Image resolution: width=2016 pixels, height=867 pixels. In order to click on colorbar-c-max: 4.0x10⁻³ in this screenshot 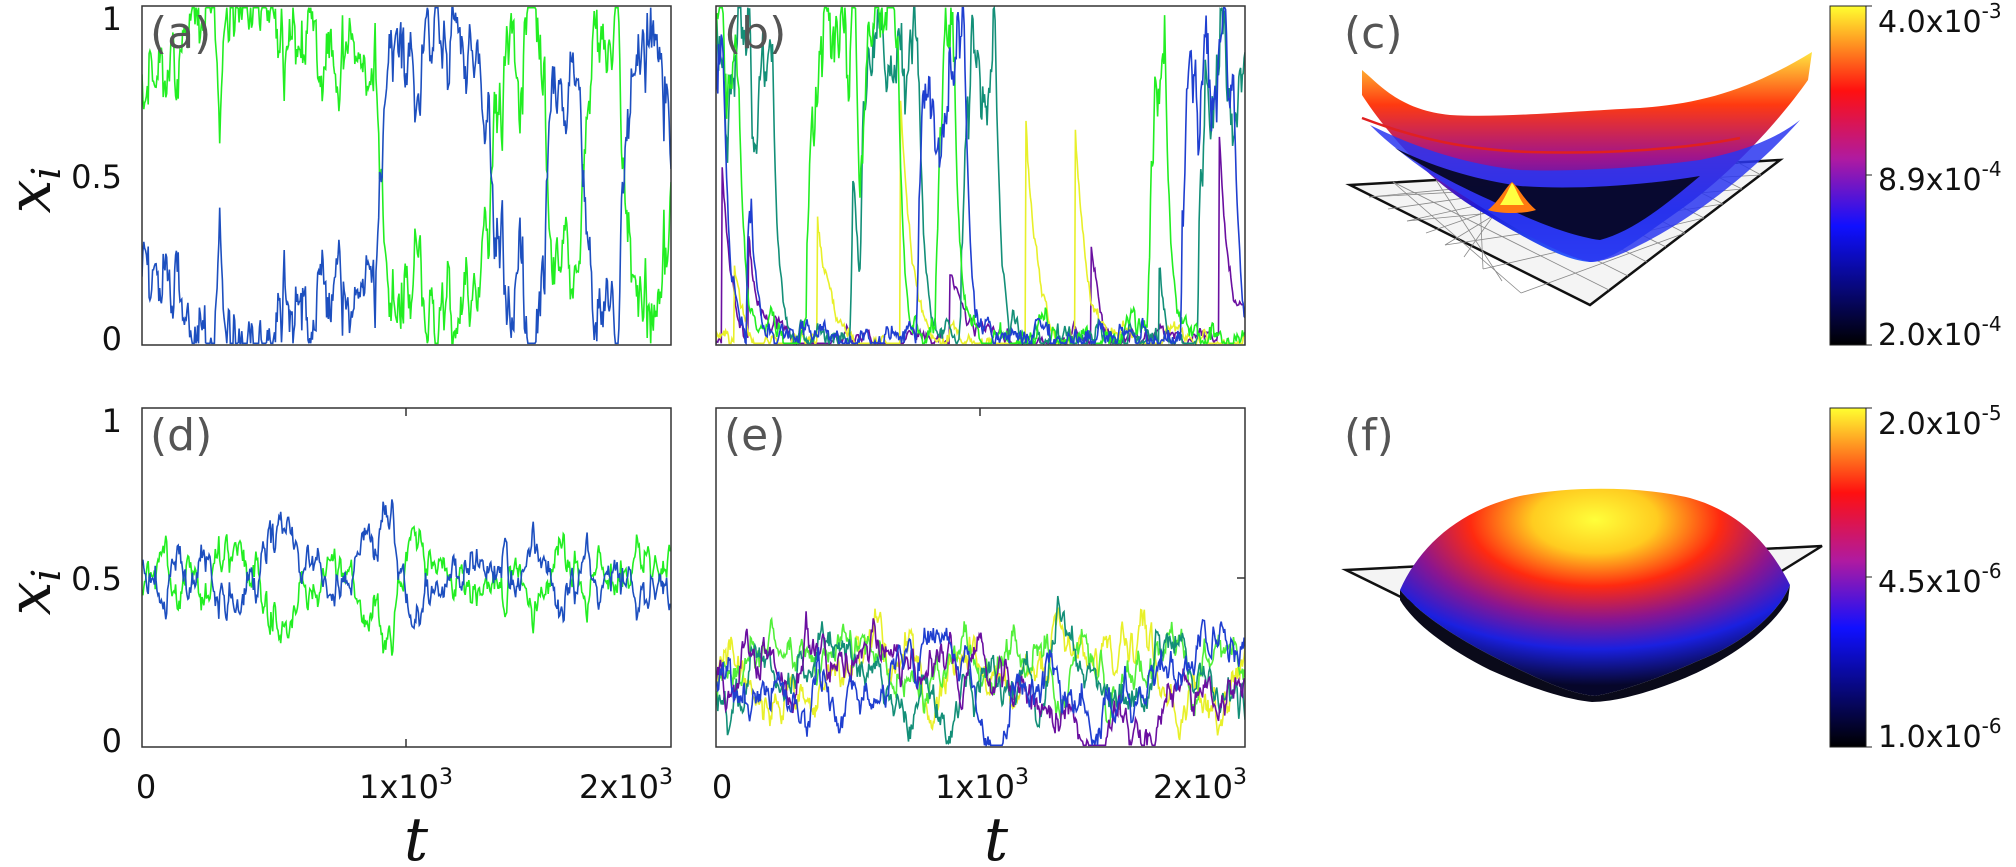, I will do `click(1940, 20)`.